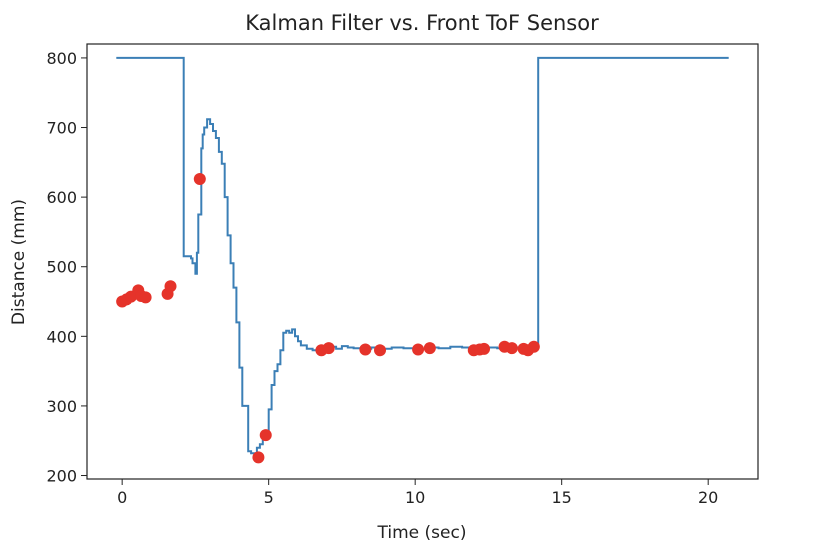  What do you see at coordinates (269, 497) in the screenshot?
I see `x-tick-label: 5` at bounding box center [269, 497].